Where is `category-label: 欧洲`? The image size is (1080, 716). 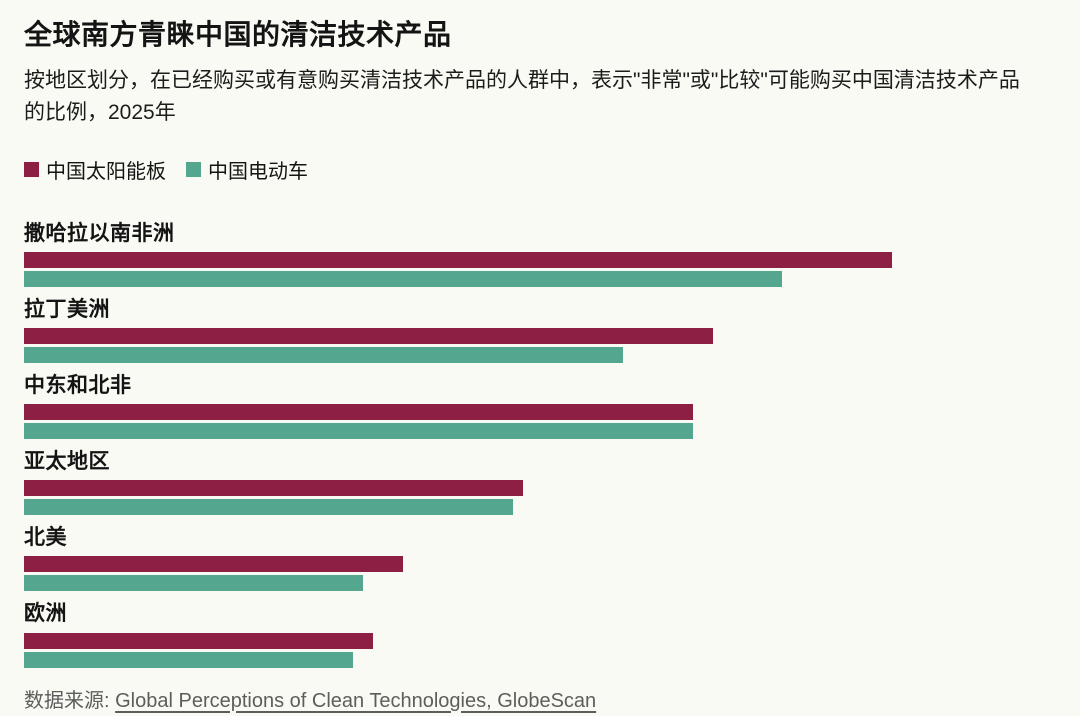 category-label: 欧洲 is located at coordinates (45, 614).